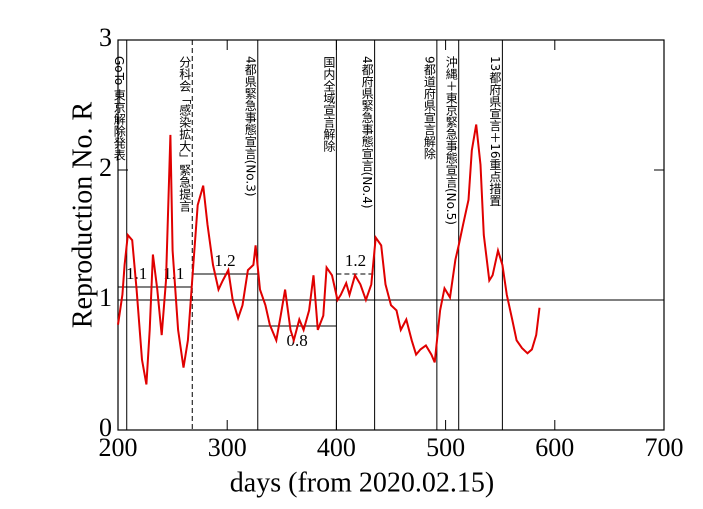 The height and width of the screenshot is (509, 703). I want to click on y-tick-label: 2, so click(105, 167).